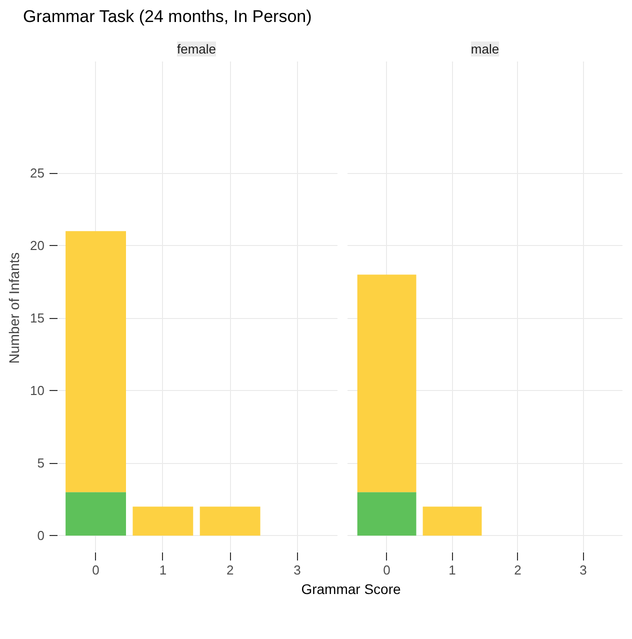  Describe the element at coordinates (485, 49) in the screenshot. I see `chart-subtitle: male` at that location.